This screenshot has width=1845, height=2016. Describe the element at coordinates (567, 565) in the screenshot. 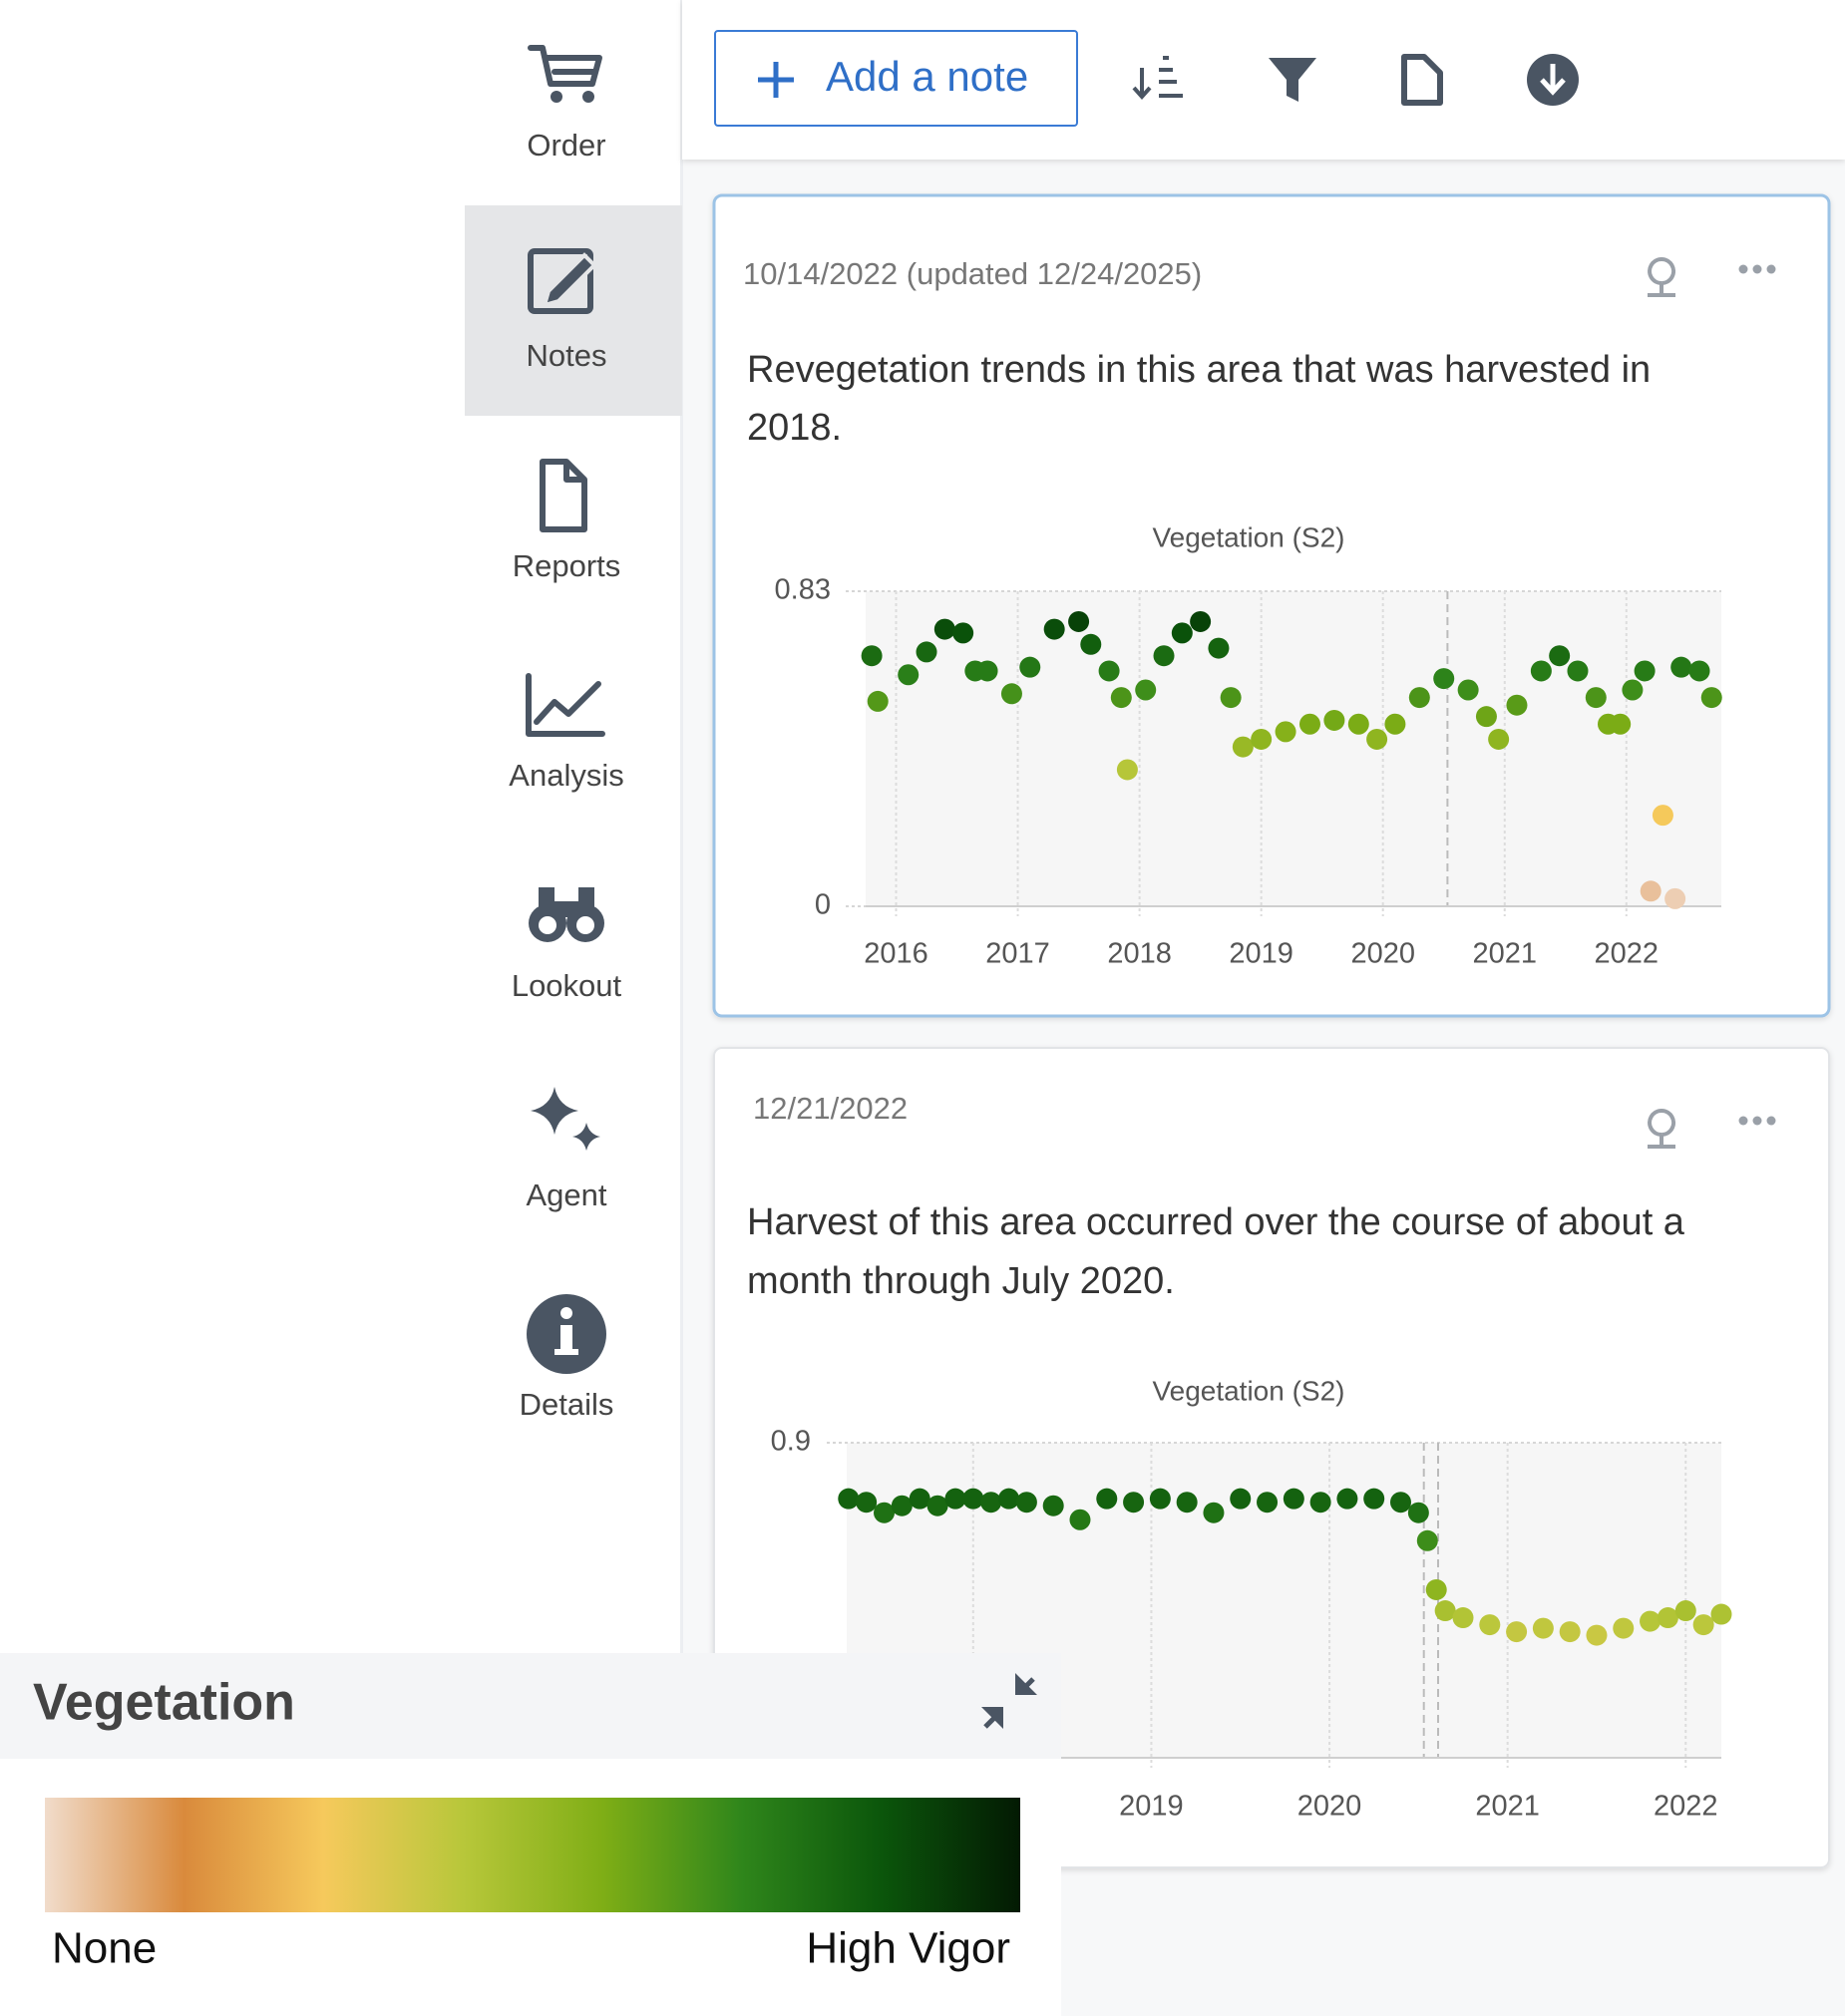

I see `sidebar-label: Reports` at that location.